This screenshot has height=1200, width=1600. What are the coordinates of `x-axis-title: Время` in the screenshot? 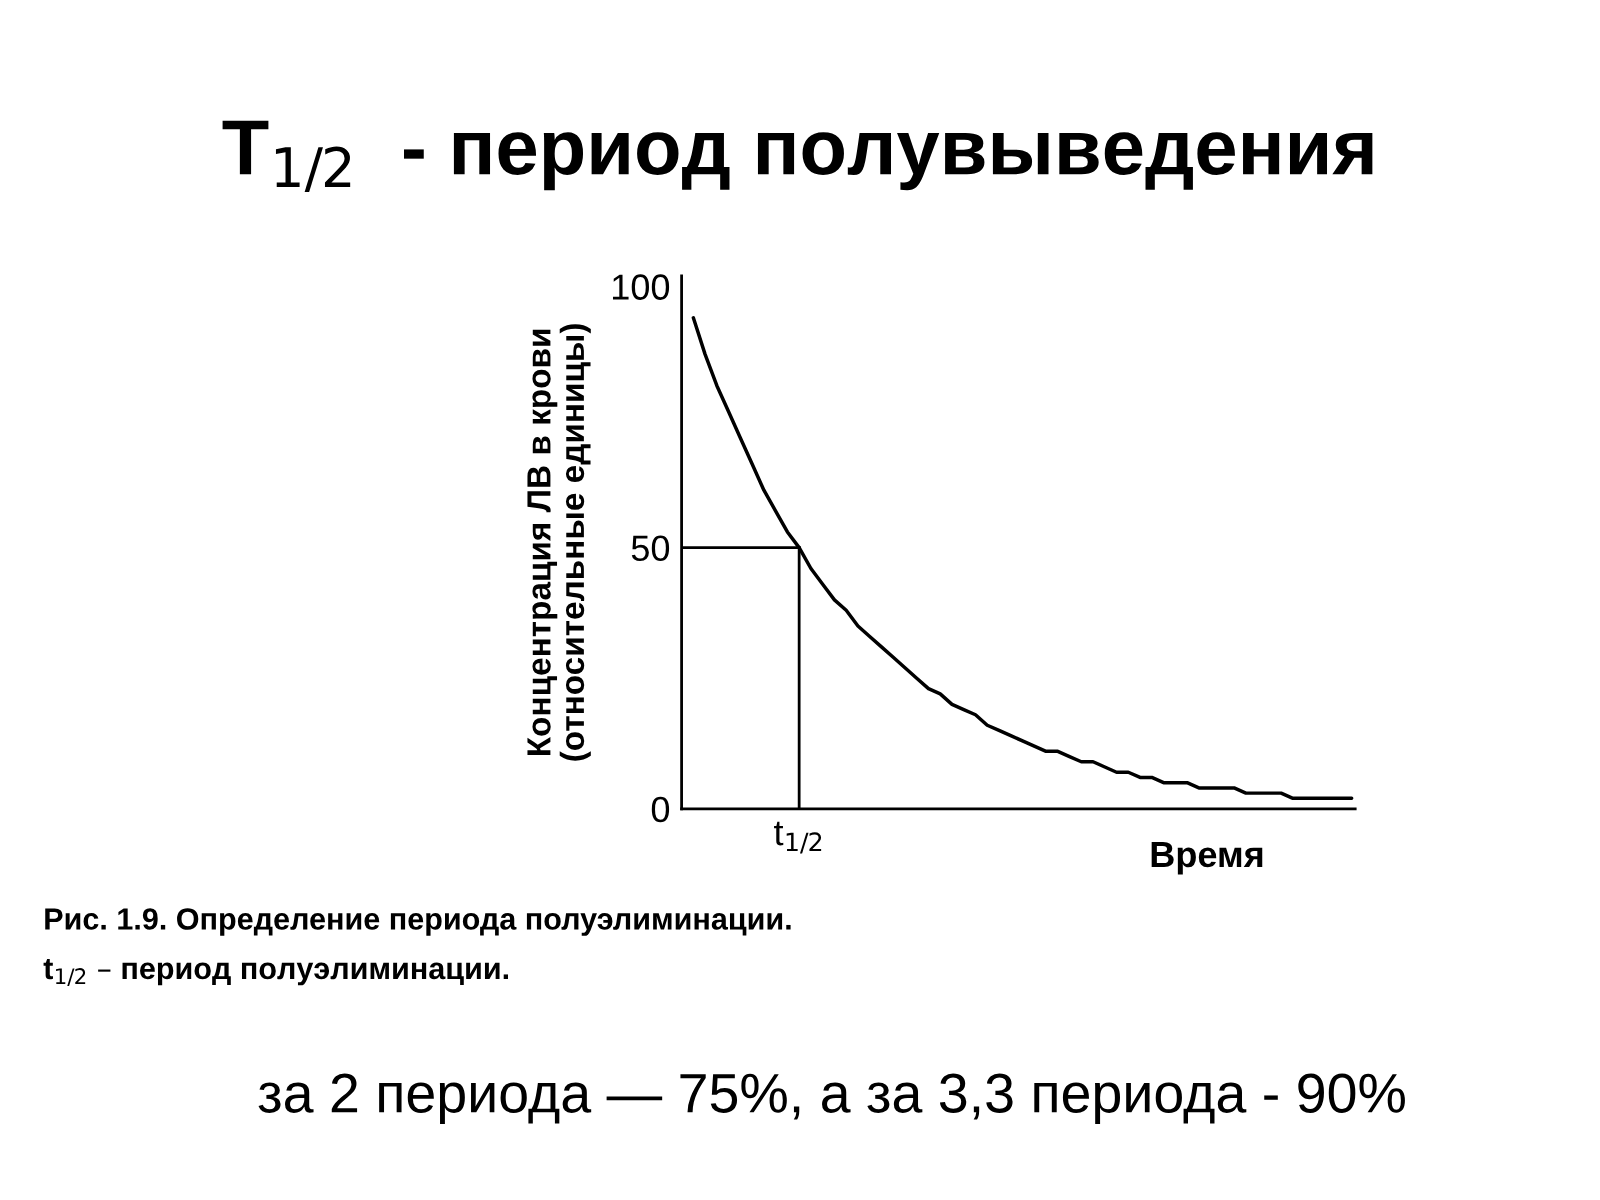 It's located at (1207, 858).